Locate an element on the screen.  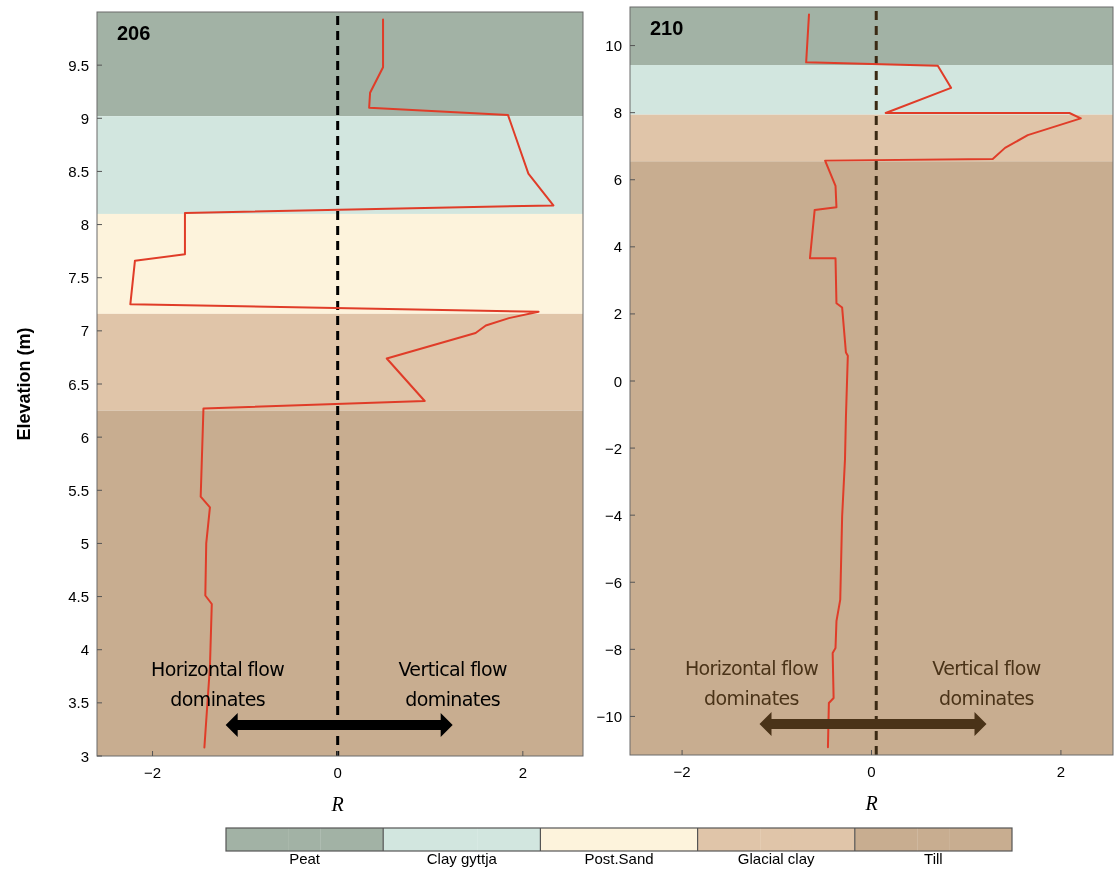
y-tick-label: 4.5 is located at coordinates (78, 597).